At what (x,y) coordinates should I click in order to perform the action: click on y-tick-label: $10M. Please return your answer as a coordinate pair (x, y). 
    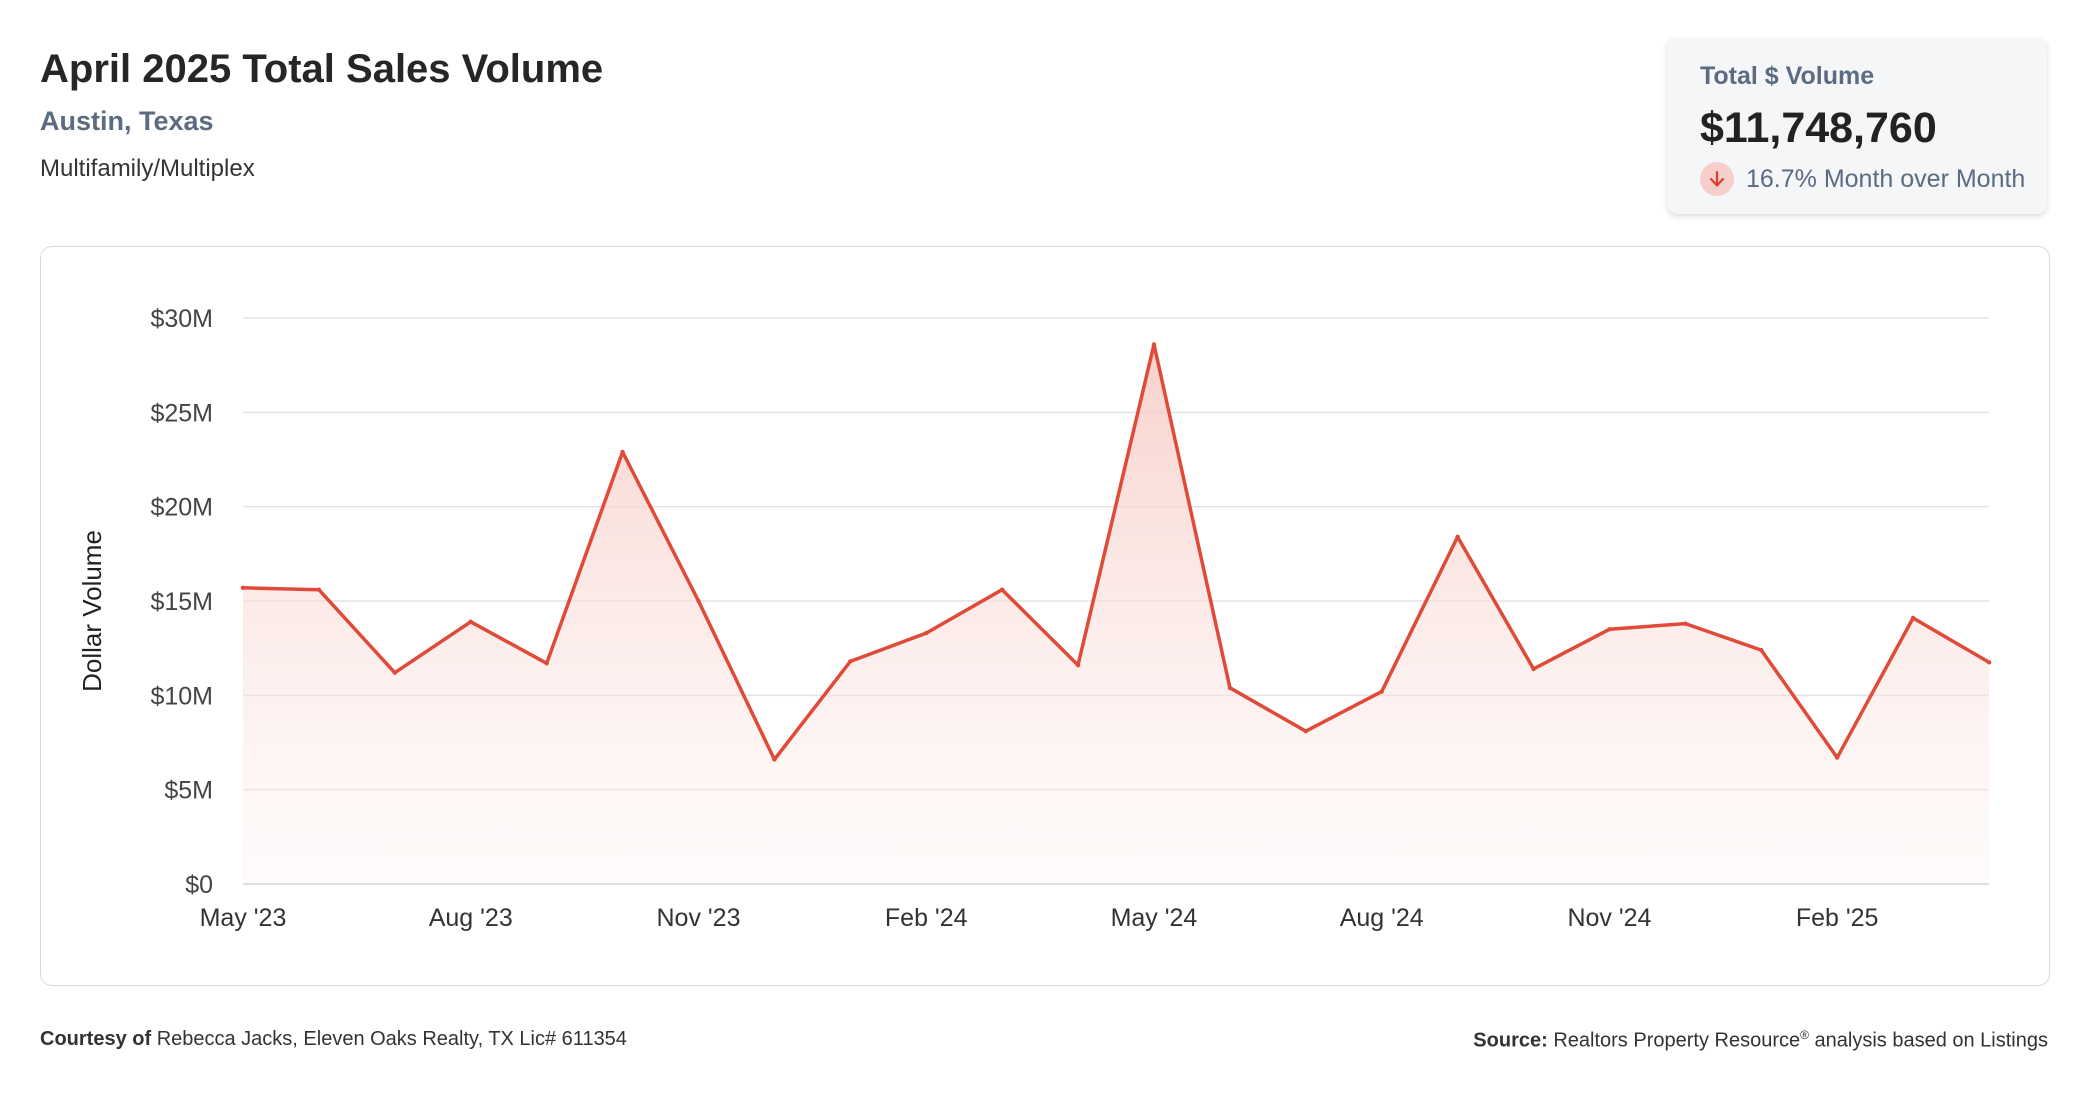
    Looking at the image, I should click on (181, 696).